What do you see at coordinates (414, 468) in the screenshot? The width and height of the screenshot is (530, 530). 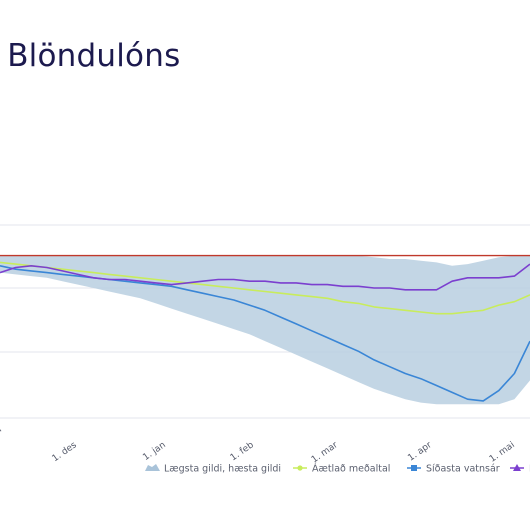 I see `legend-marker-square` at bounding box center [414, 468].